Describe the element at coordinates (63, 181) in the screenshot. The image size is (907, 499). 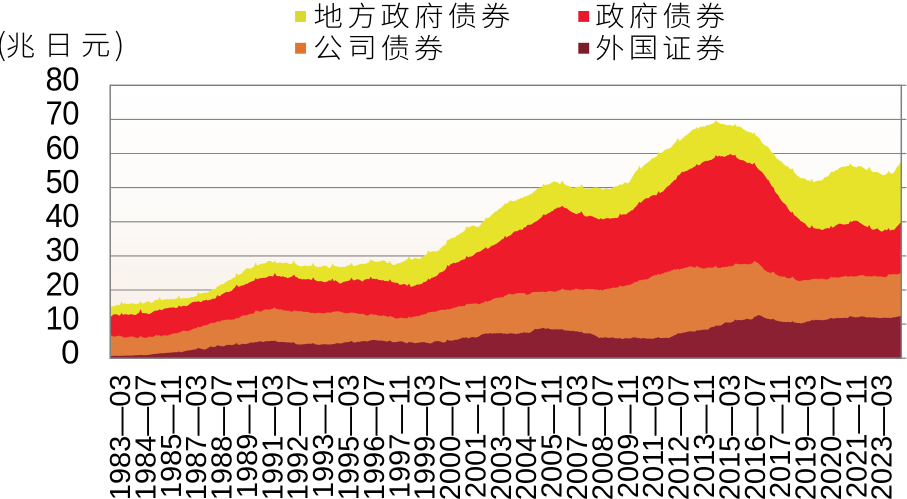
I see `svg-text: 50` at that location.